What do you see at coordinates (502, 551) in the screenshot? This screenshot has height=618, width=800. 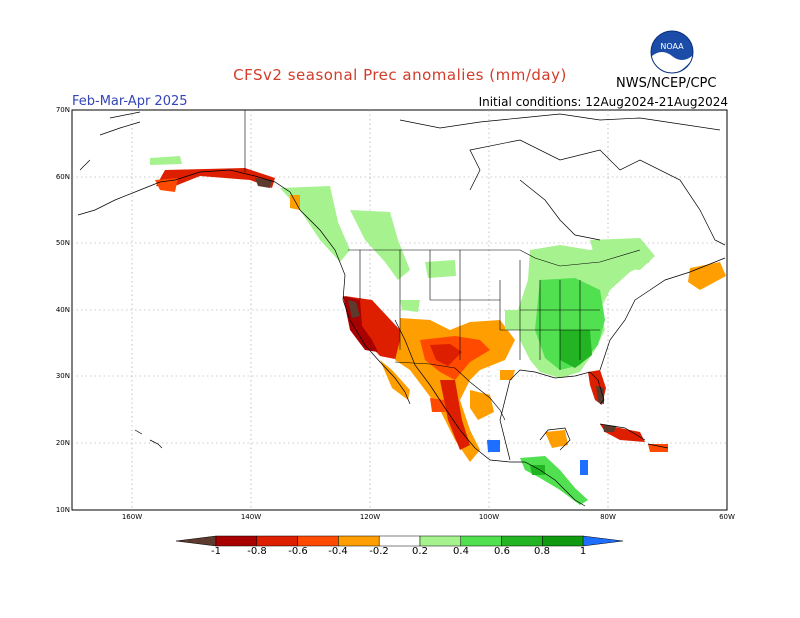 I see `legend-label-06: 0.6` at bounding box center [502, 551].